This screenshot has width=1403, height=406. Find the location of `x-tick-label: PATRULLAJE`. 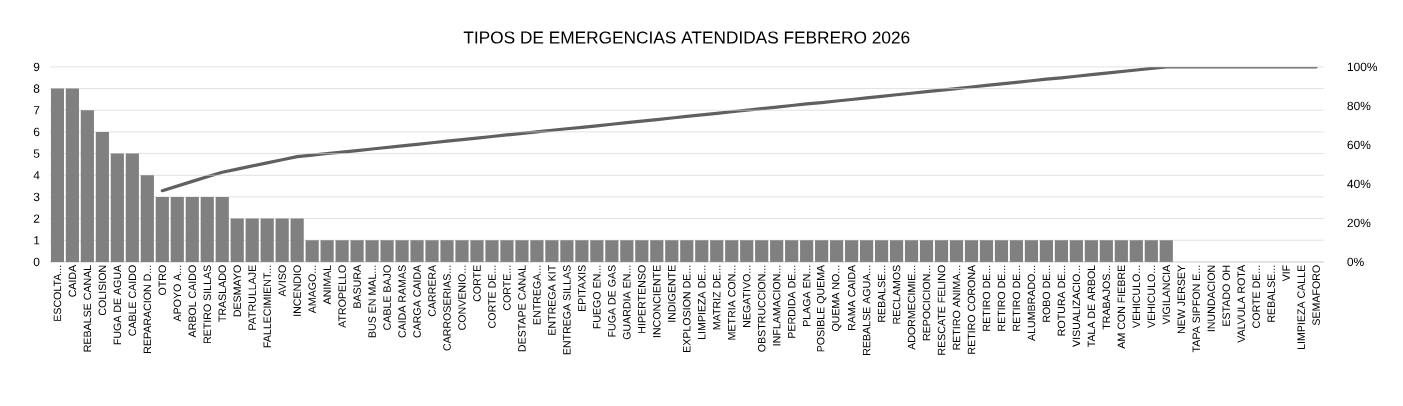

x-tick-label: PATRULLAJE is located at coordinates (252, 297).